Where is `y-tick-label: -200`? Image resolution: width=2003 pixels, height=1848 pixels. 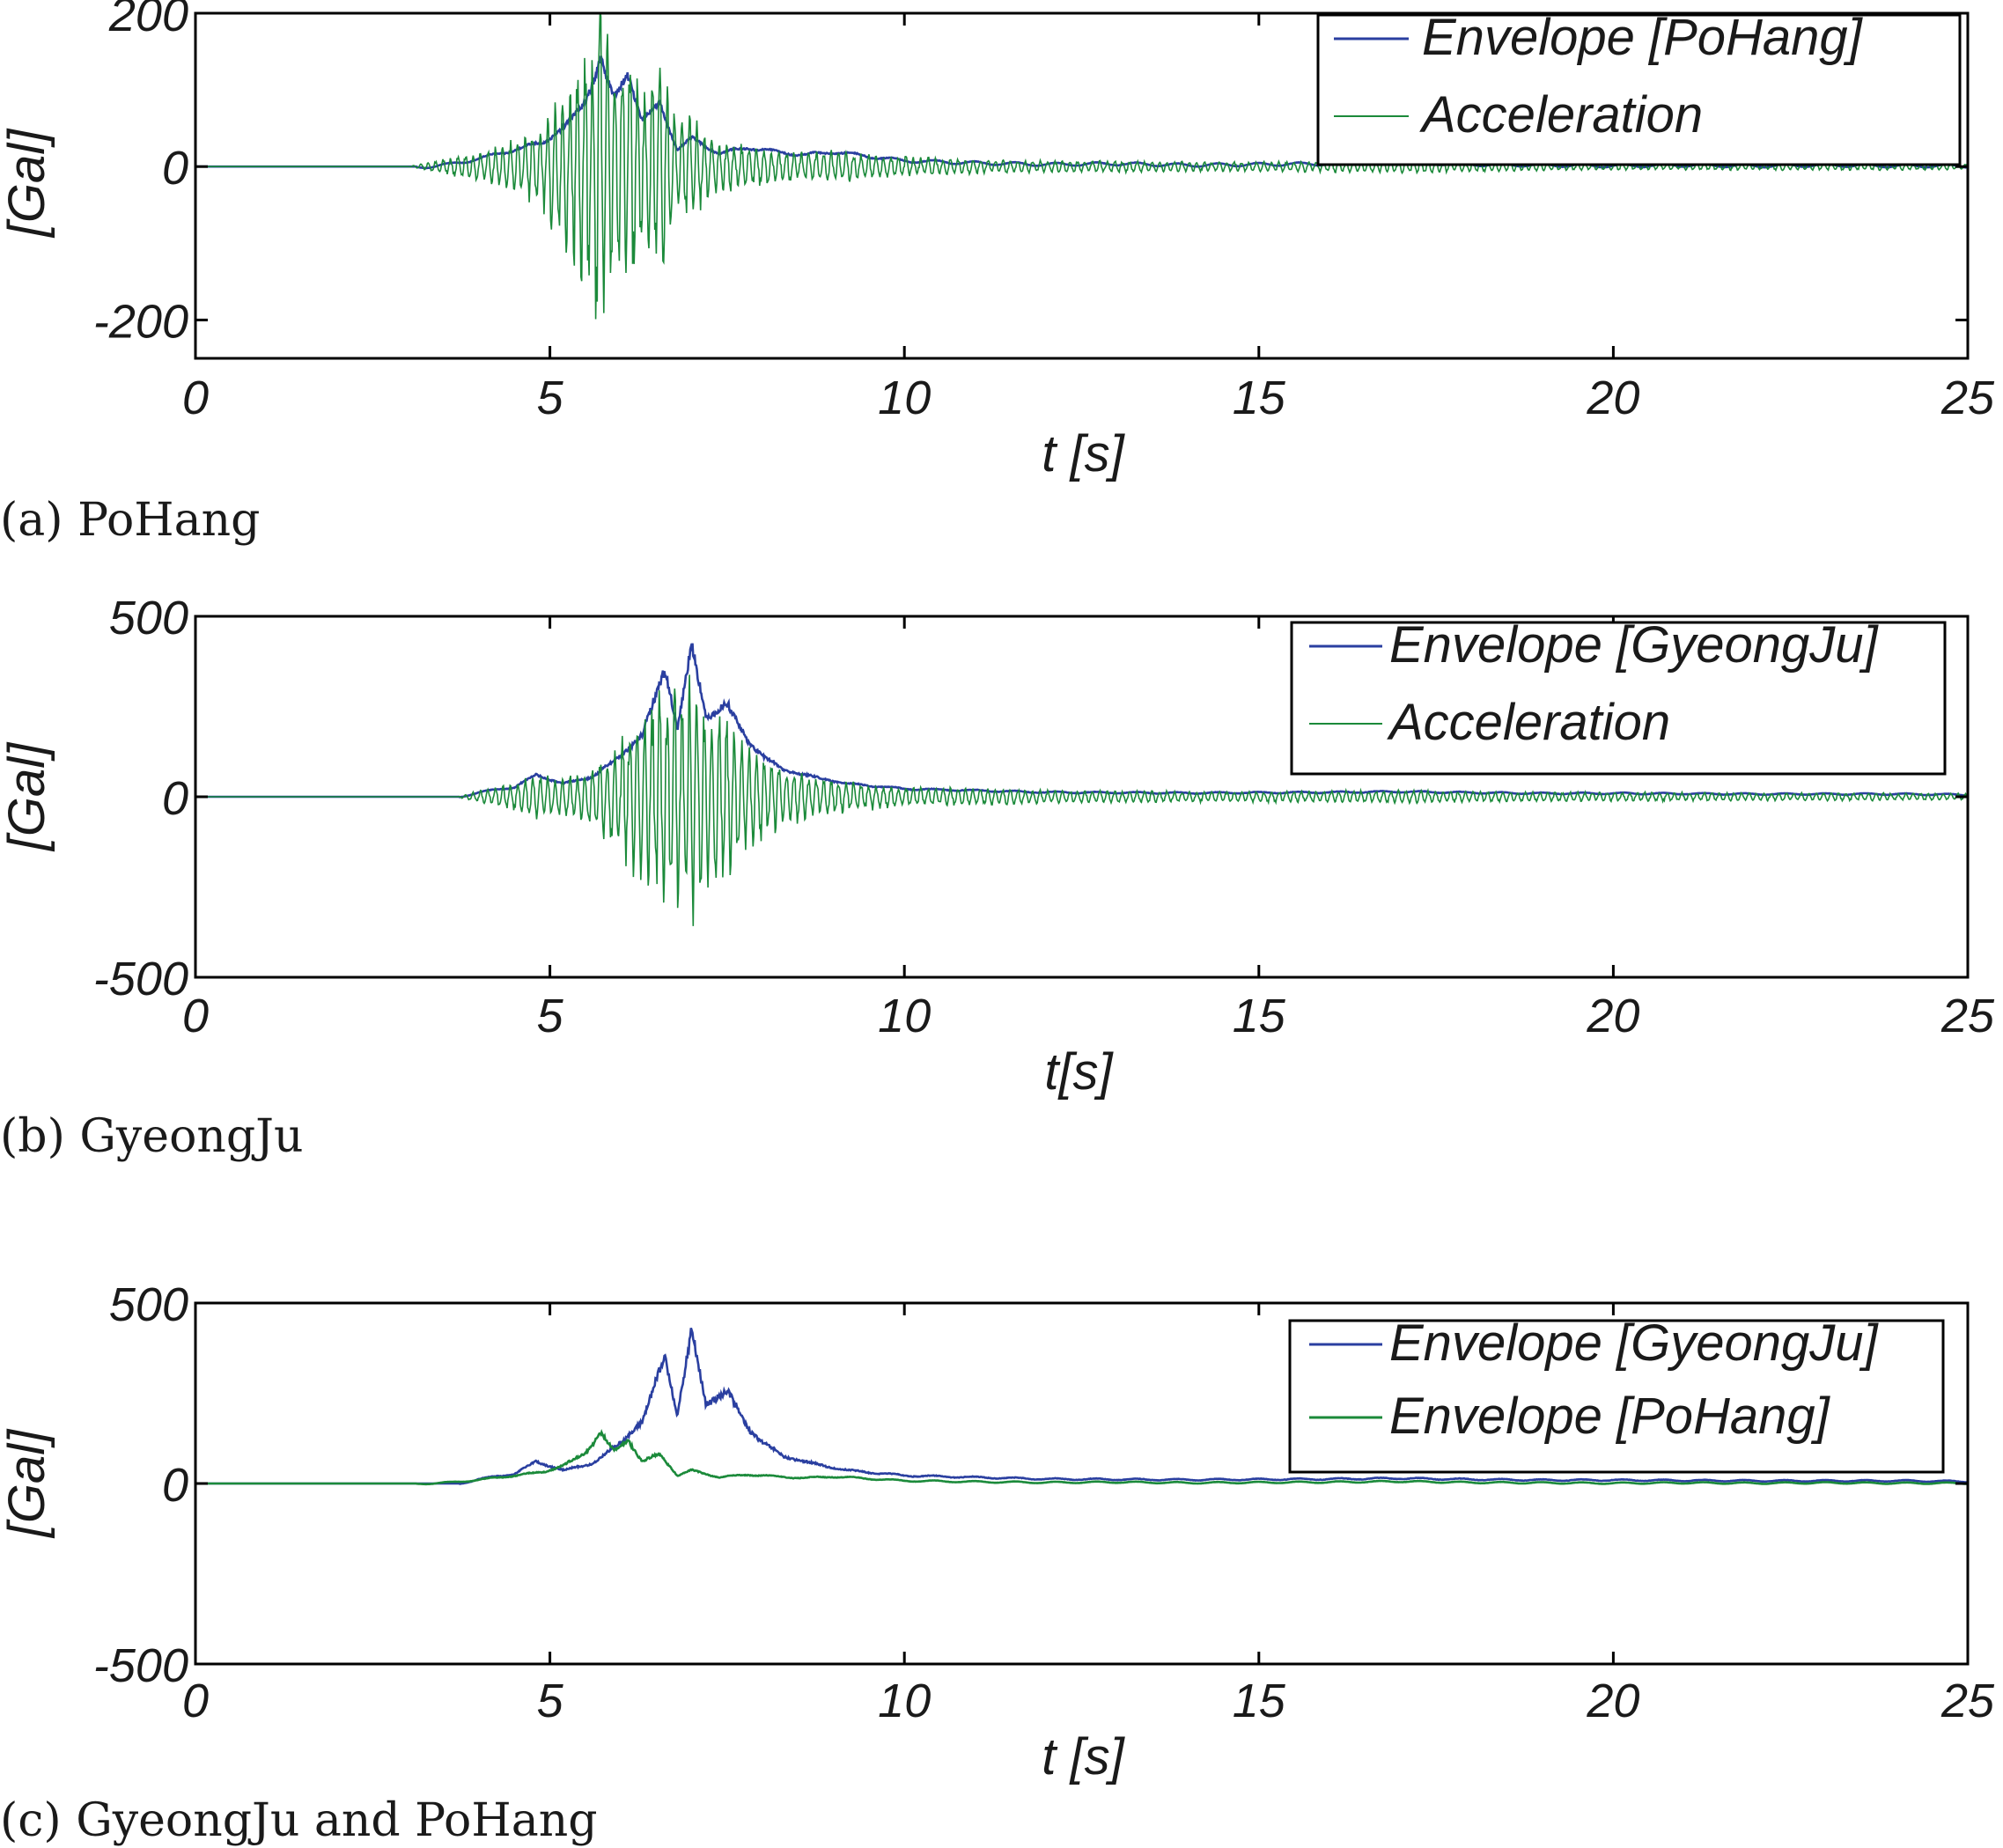
y-tick-label: -200 is located at coordinates (140, 321).